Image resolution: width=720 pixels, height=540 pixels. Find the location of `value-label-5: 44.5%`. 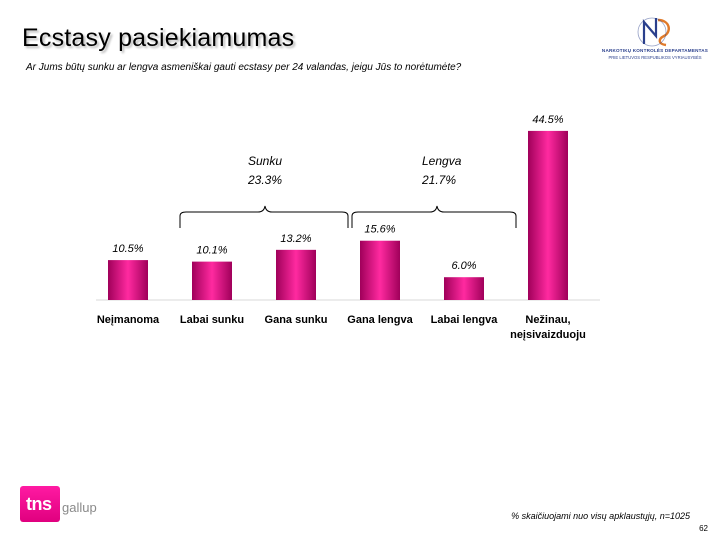

value-label-5: 44.5% is located at coordinates (547, 120).